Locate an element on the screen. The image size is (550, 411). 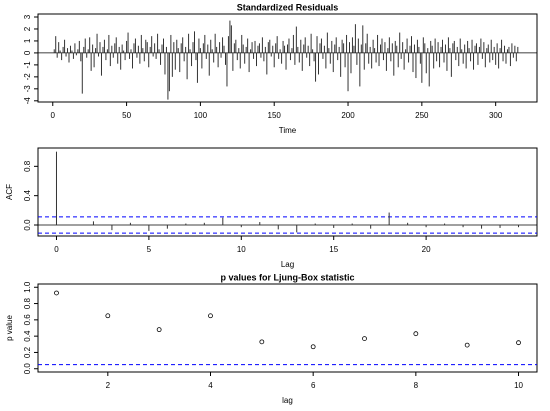
y-axis-label: ACF is located at coordinates (9, 192).